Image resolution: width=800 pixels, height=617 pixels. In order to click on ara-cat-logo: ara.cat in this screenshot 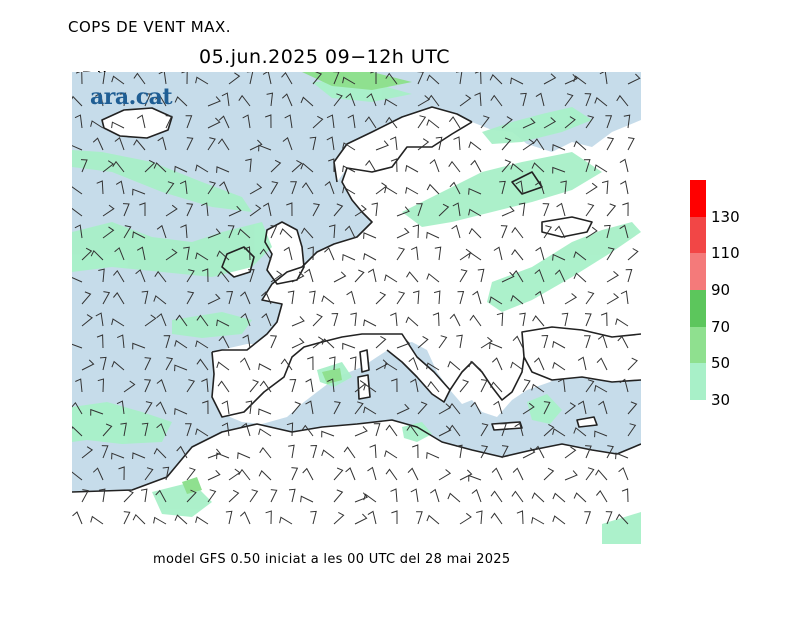, I will do `click(131, 97)`.